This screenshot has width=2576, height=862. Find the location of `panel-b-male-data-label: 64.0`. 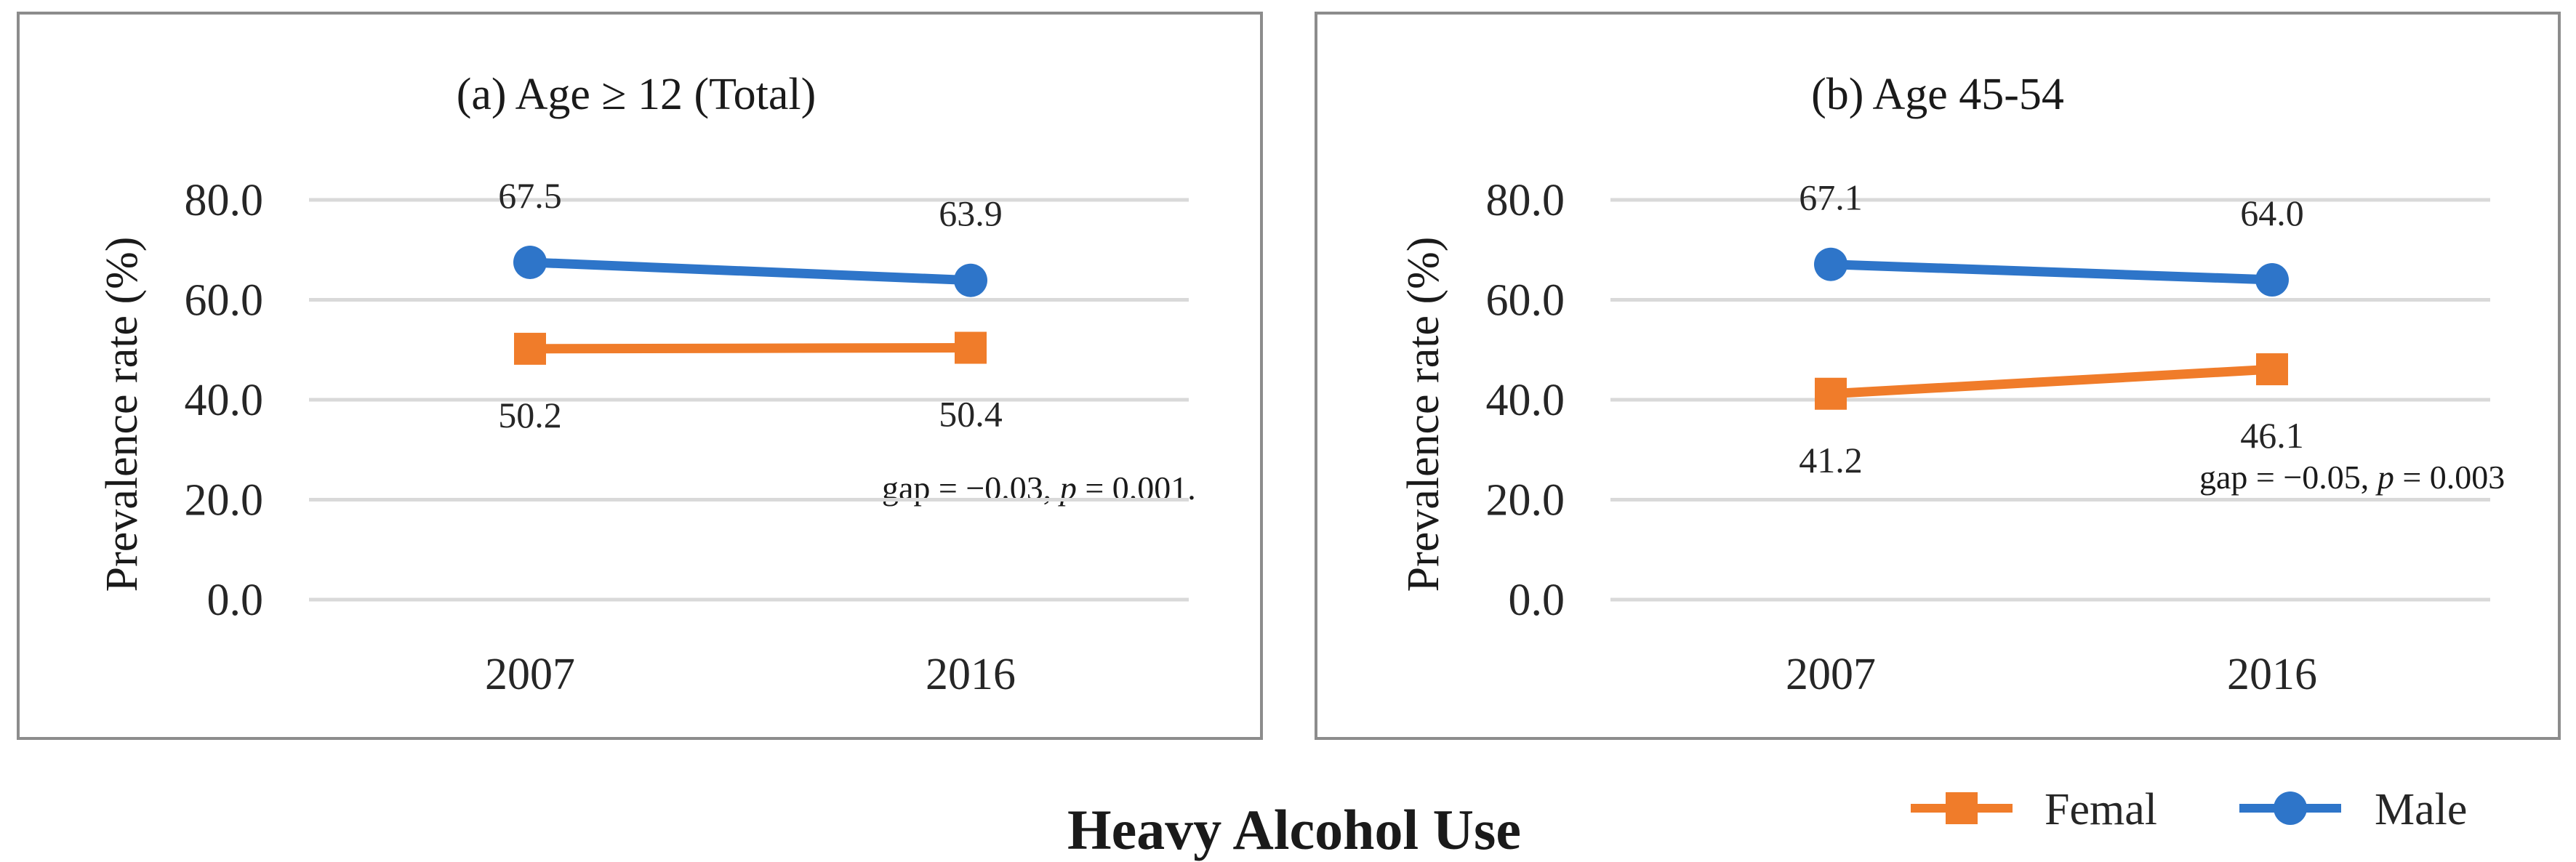

panel-b-male-data-label: 64.0 is located at coordinates (2272, 213).